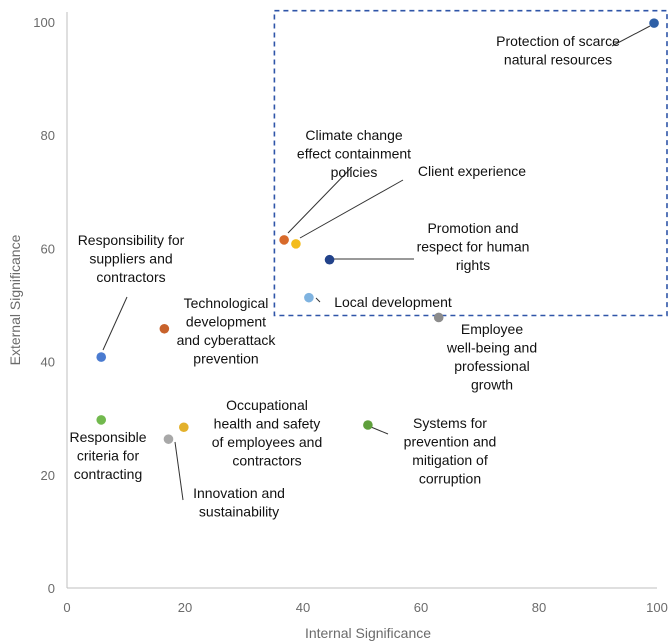  What do you see at coordinates (473, 246) in the screenshot?
I see `point-label: Promotion and respect for human rights` at bounding box center [473, 246].